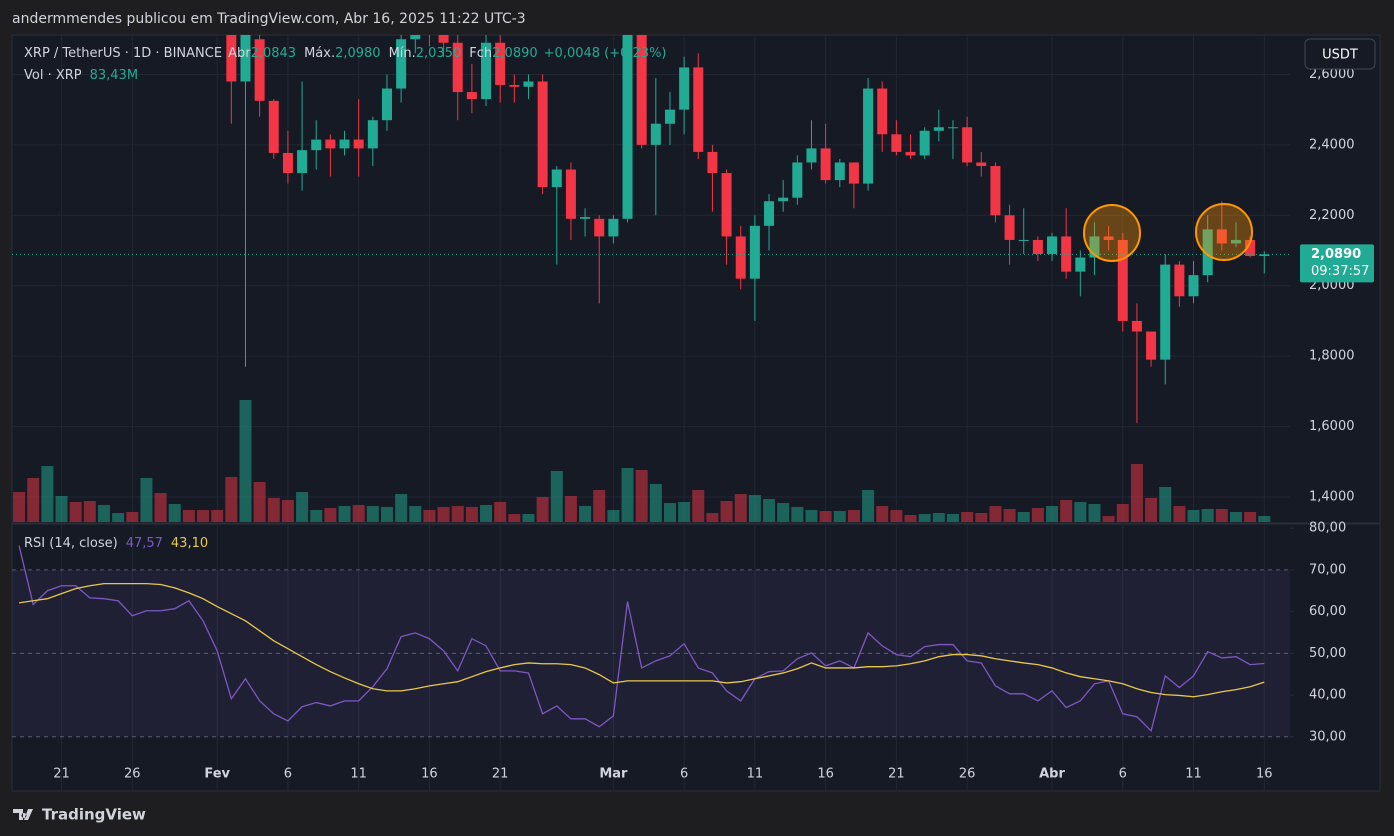 The width and height of the screenshot is (1394, 836). I want to click on y-tick-label: 50,00, so click(1327, 653).